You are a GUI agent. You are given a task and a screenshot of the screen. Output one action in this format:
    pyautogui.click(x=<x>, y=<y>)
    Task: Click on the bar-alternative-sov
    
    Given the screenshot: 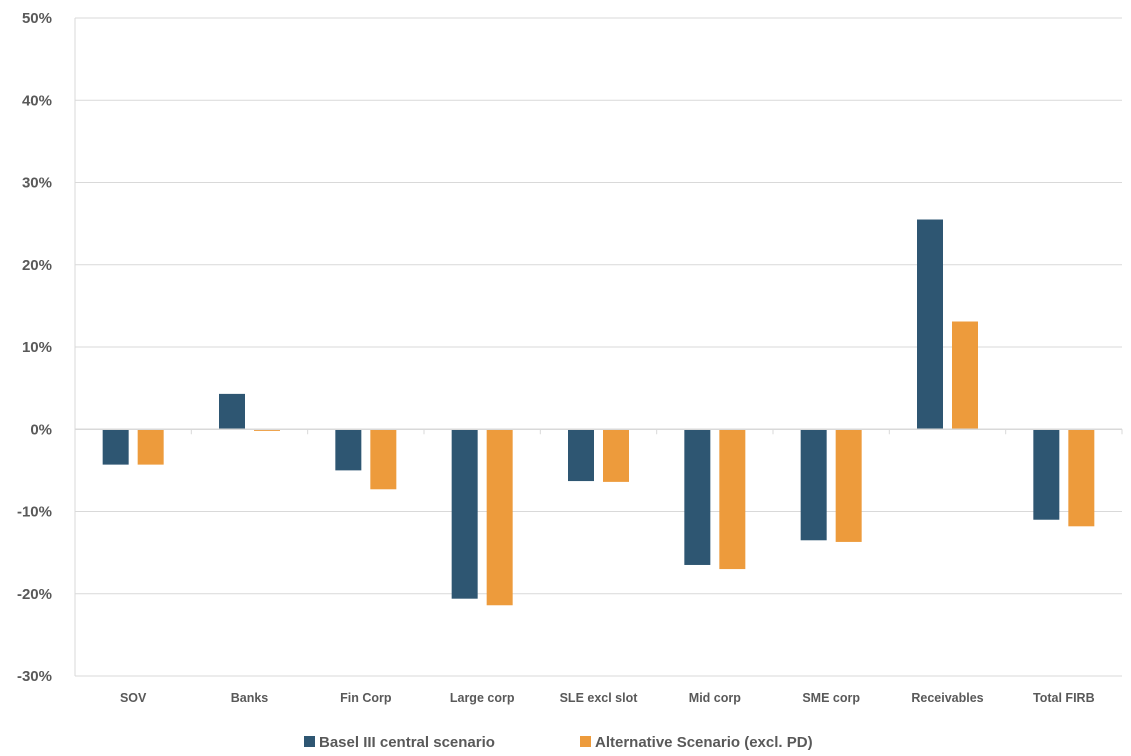 What is the action you would take?
    pyautogui.click(x=150, y=447)
    